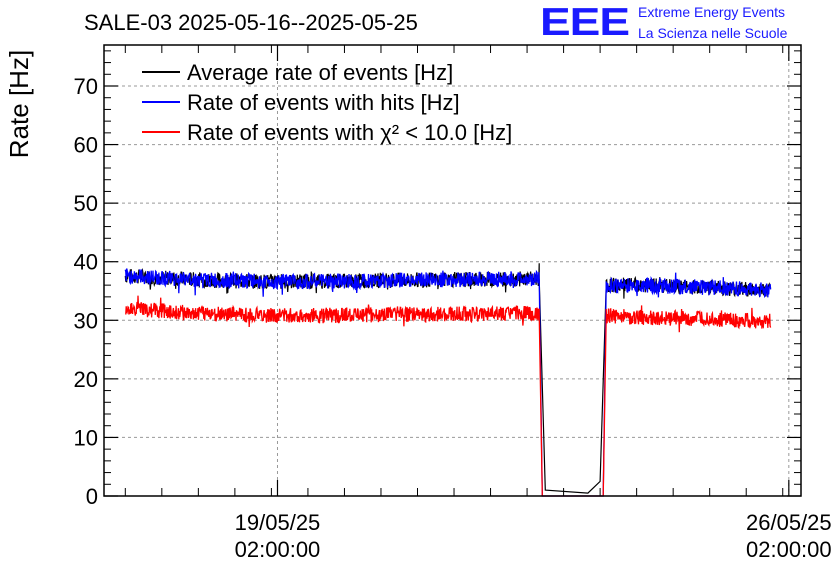 This screenshot has width=836, height=572. Describe the element at coordinates (86, 262) in the screenshot. I see `y-tick-label: 40` at that location.